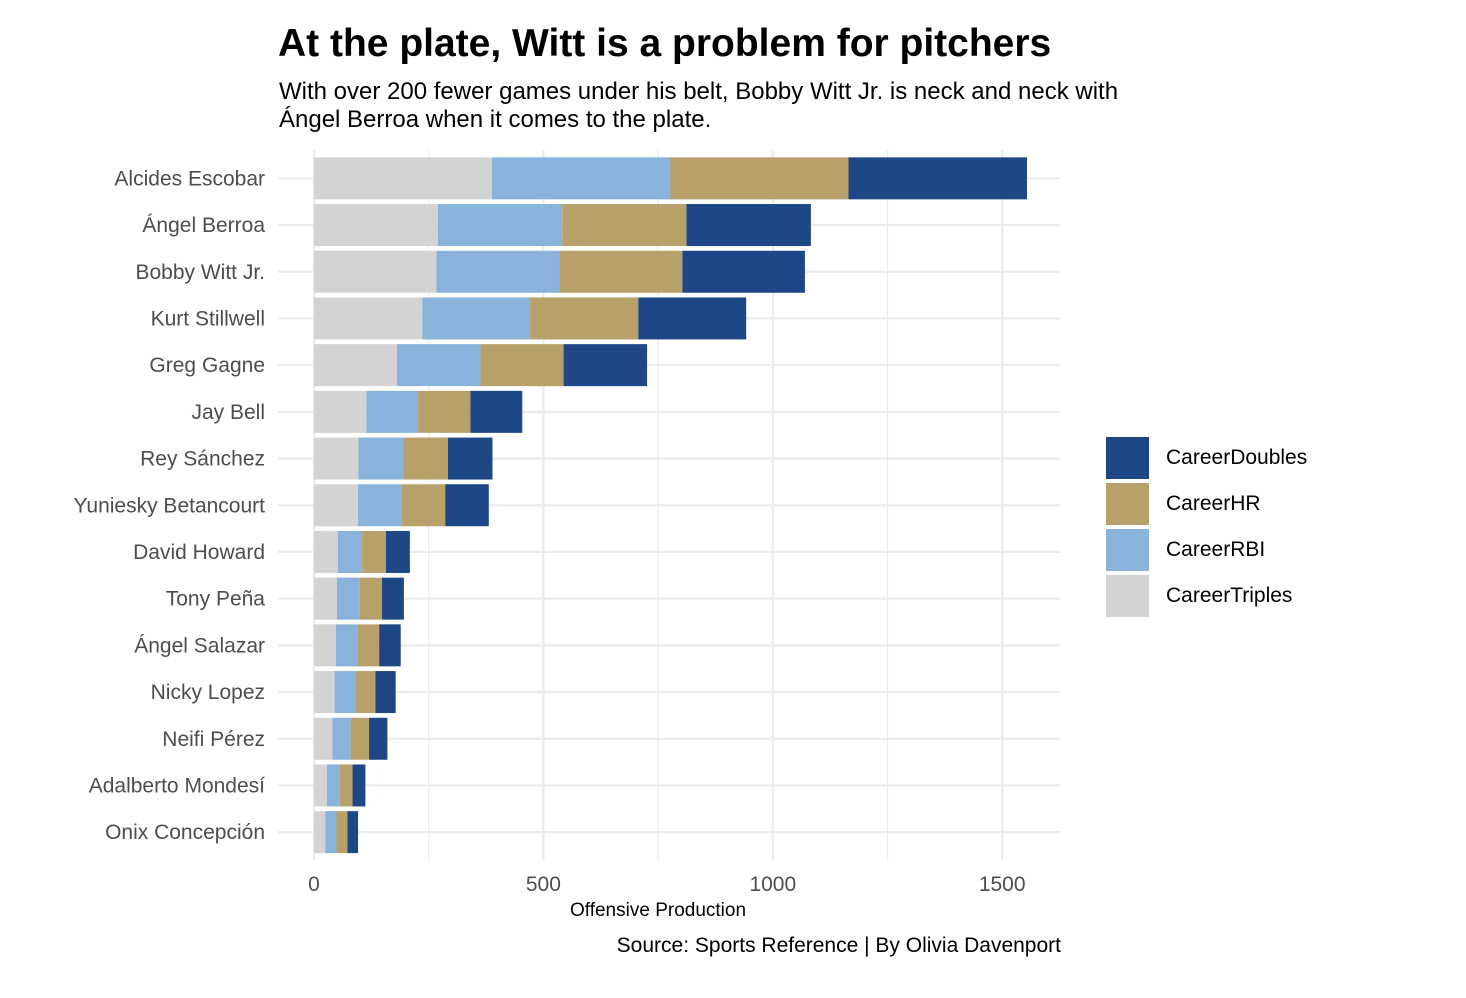 This screenshot has width=1466, height=998. What do you see at coordinates (207, 365) in the screenshot?
I see `y-tick-label: Greg Gagne` at bounding box center [207, 365].